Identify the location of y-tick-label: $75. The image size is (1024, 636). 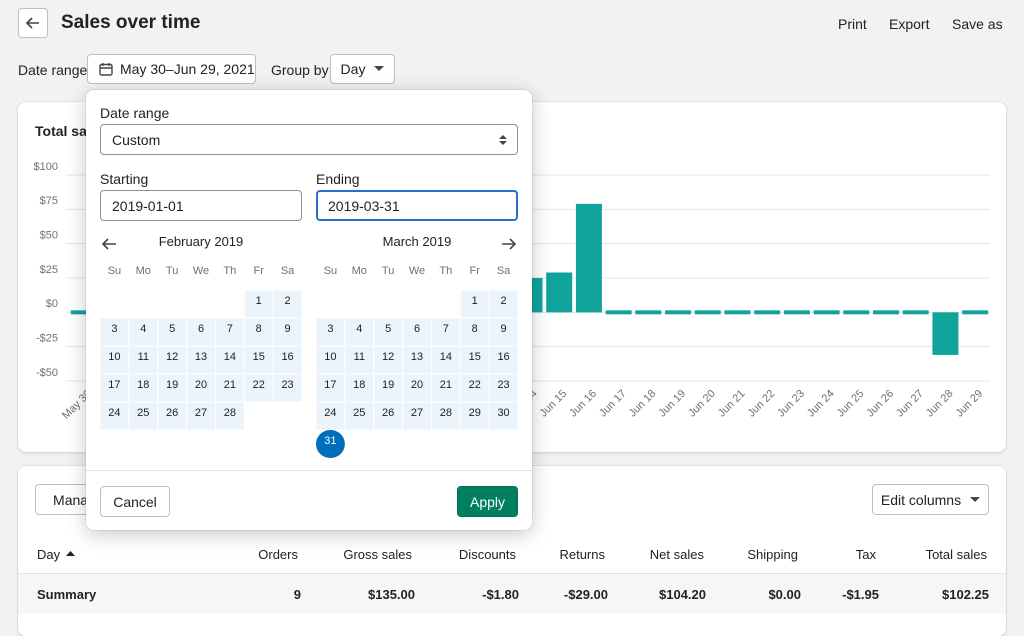
(49, 201).